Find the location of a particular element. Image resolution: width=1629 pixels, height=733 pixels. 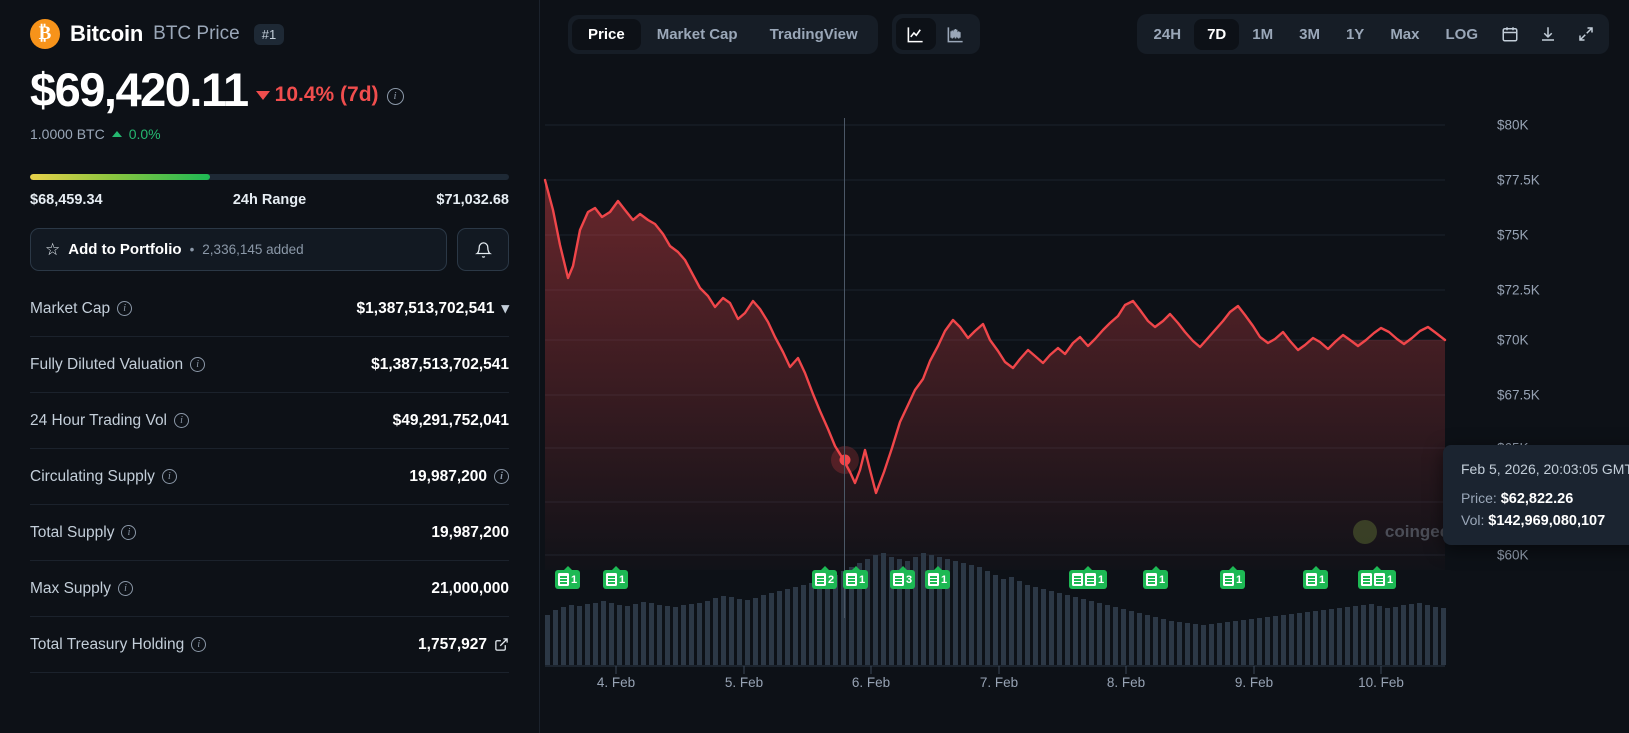

hover-point is located at coordinates (845, 460).